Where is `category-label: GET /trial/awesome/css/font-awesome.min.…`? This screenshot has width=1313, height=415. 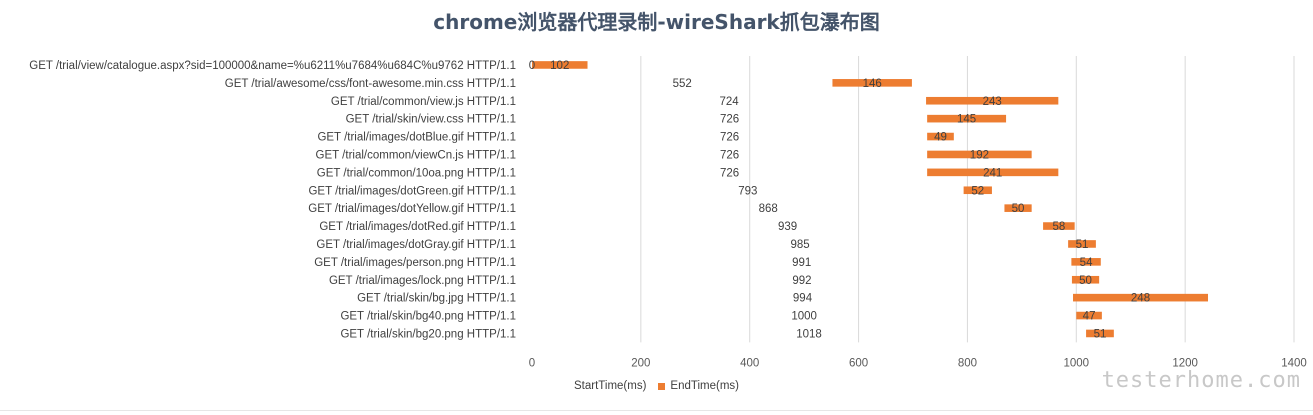
category-label: GET /trial/awesome/css/font-awesome.min.… is located at coordinates (370, 84).